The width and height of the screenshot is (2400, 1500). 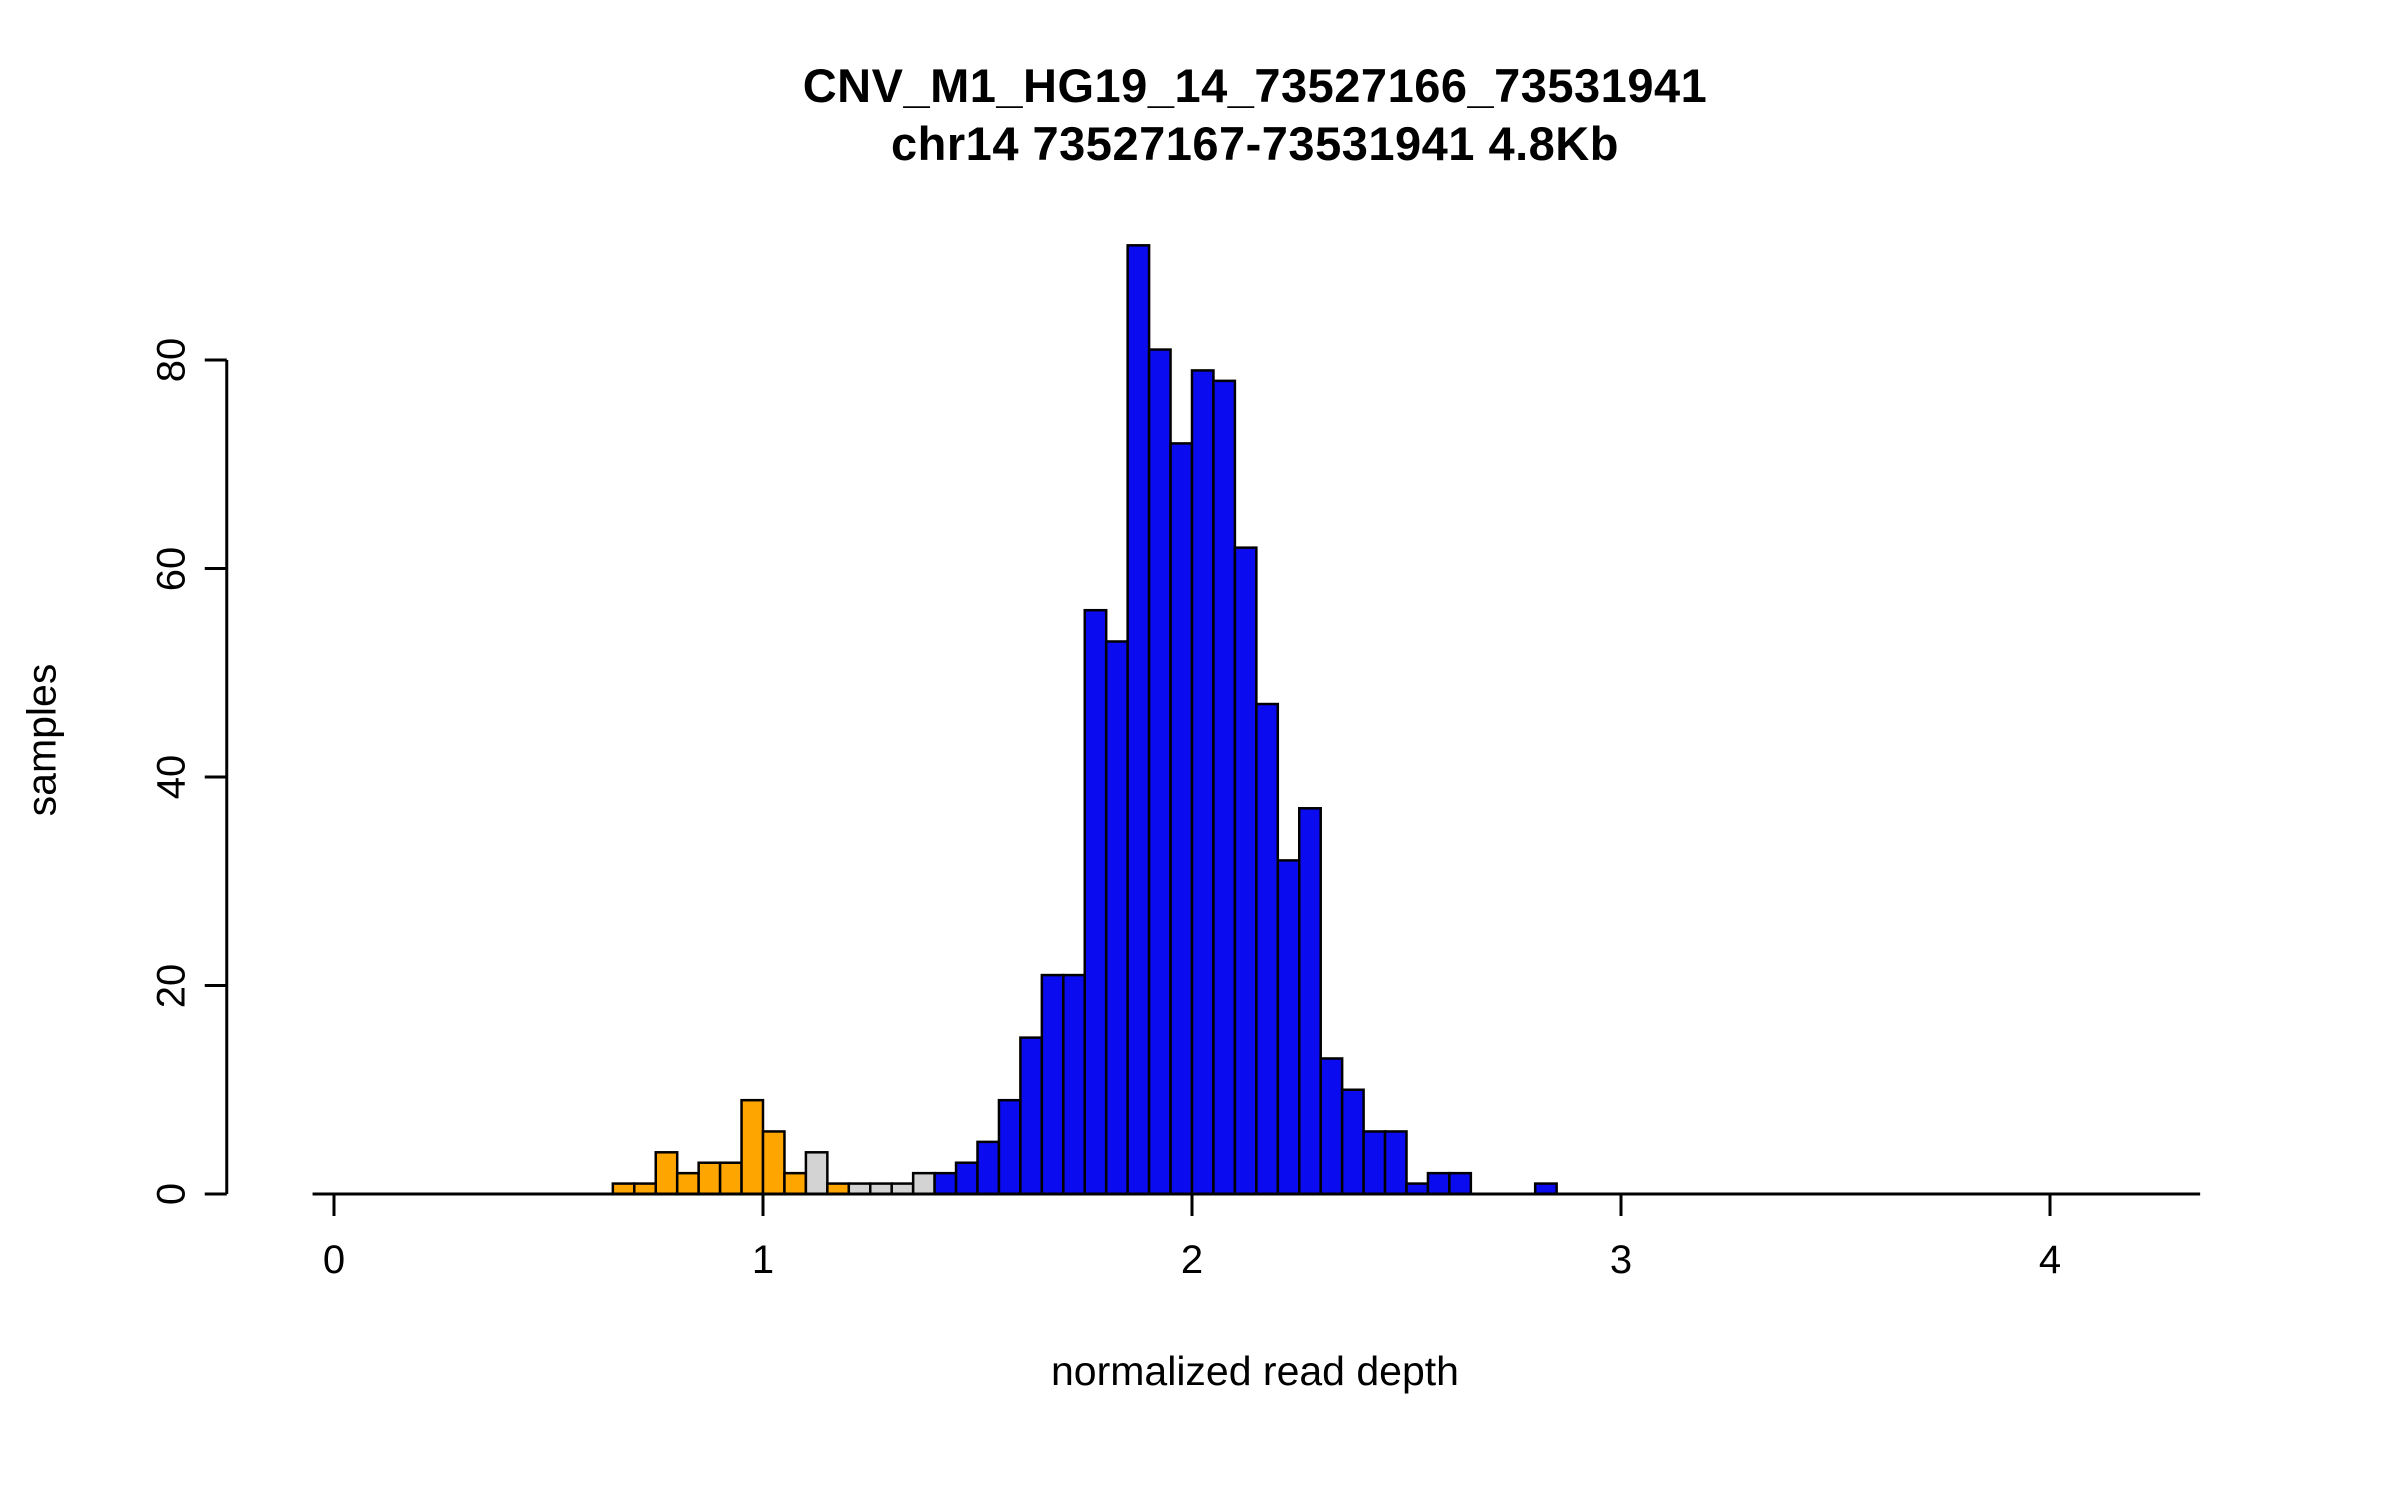 What do you see at coordinates (171, 777) in the screenshot?
I see `y-tick-label: 40` at bounding box center [171, 777].